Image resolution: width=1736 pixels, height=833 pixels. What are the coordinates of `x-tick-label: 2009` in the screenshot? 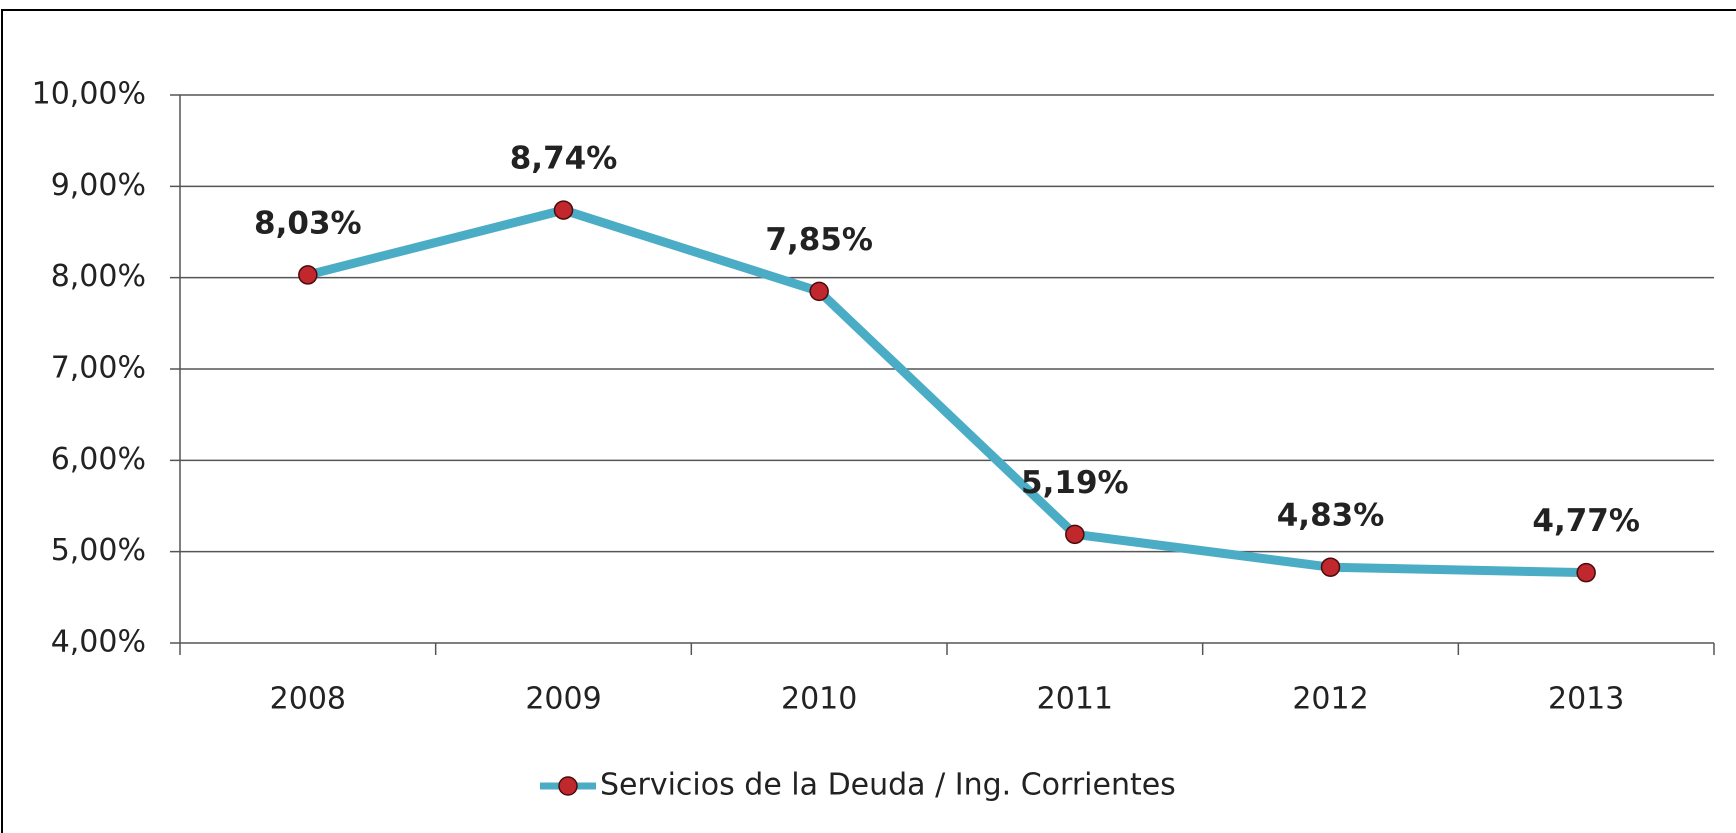 It's located at (563, 699).